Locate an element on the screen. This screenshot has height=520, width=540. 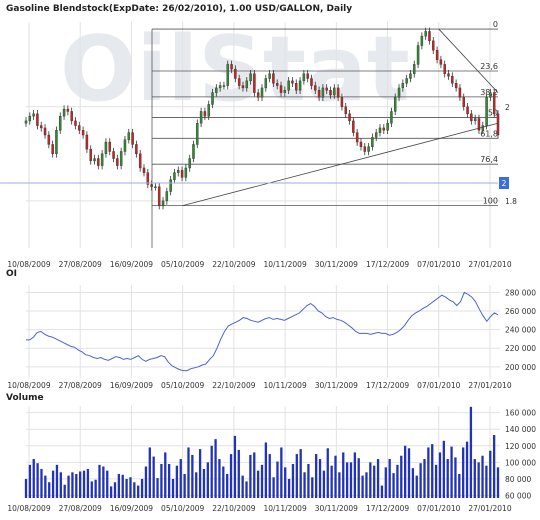
oi-x-tick: 07/01/2010 is located at coordinates (438, 385).